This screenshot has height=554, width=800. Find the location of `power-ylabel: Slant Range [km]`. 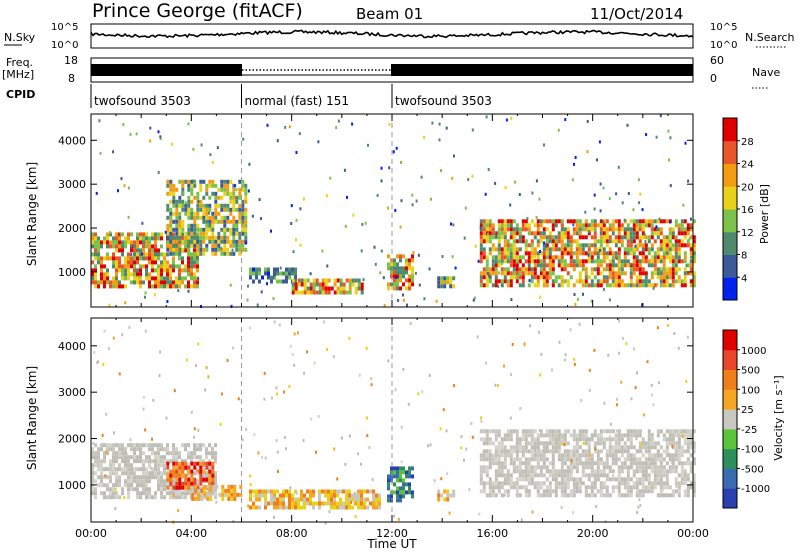

power-ylabel: Slant Range [km] is located at coordinates (32, 214).